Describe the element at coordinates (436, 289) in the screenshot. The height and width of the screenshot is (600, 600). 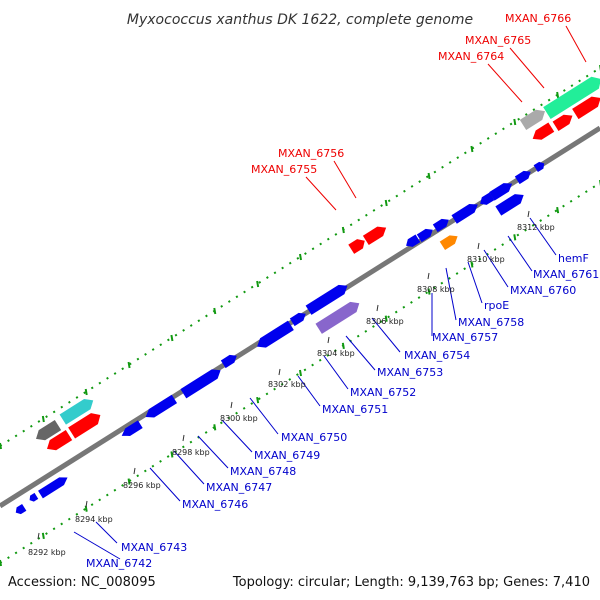
I see `tick-label: 8308 kbp` at that location.